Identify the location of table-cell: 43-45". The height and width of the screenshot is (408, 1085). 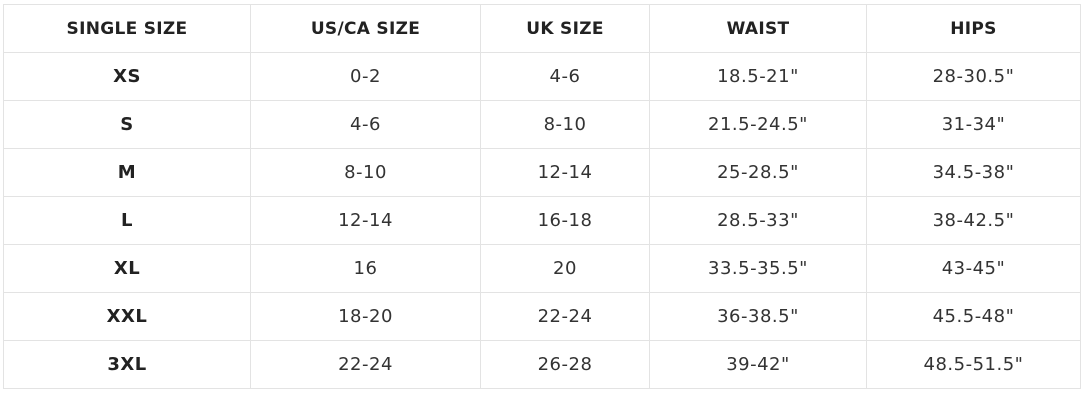
(973, 268).